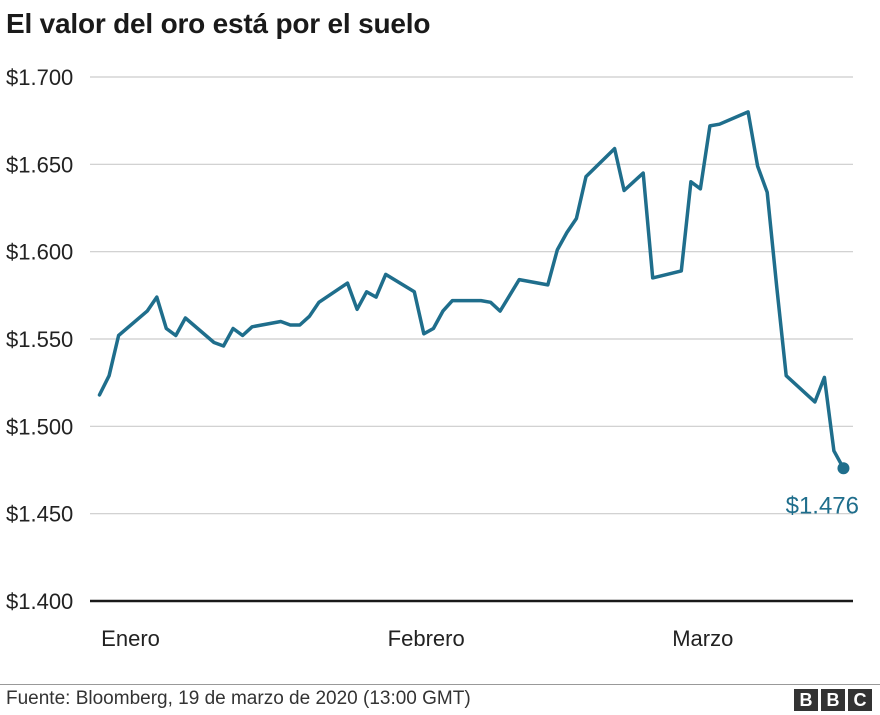 The image size is (880, 715). I want to click on bbc-logo: B B C, so click(833, 700).